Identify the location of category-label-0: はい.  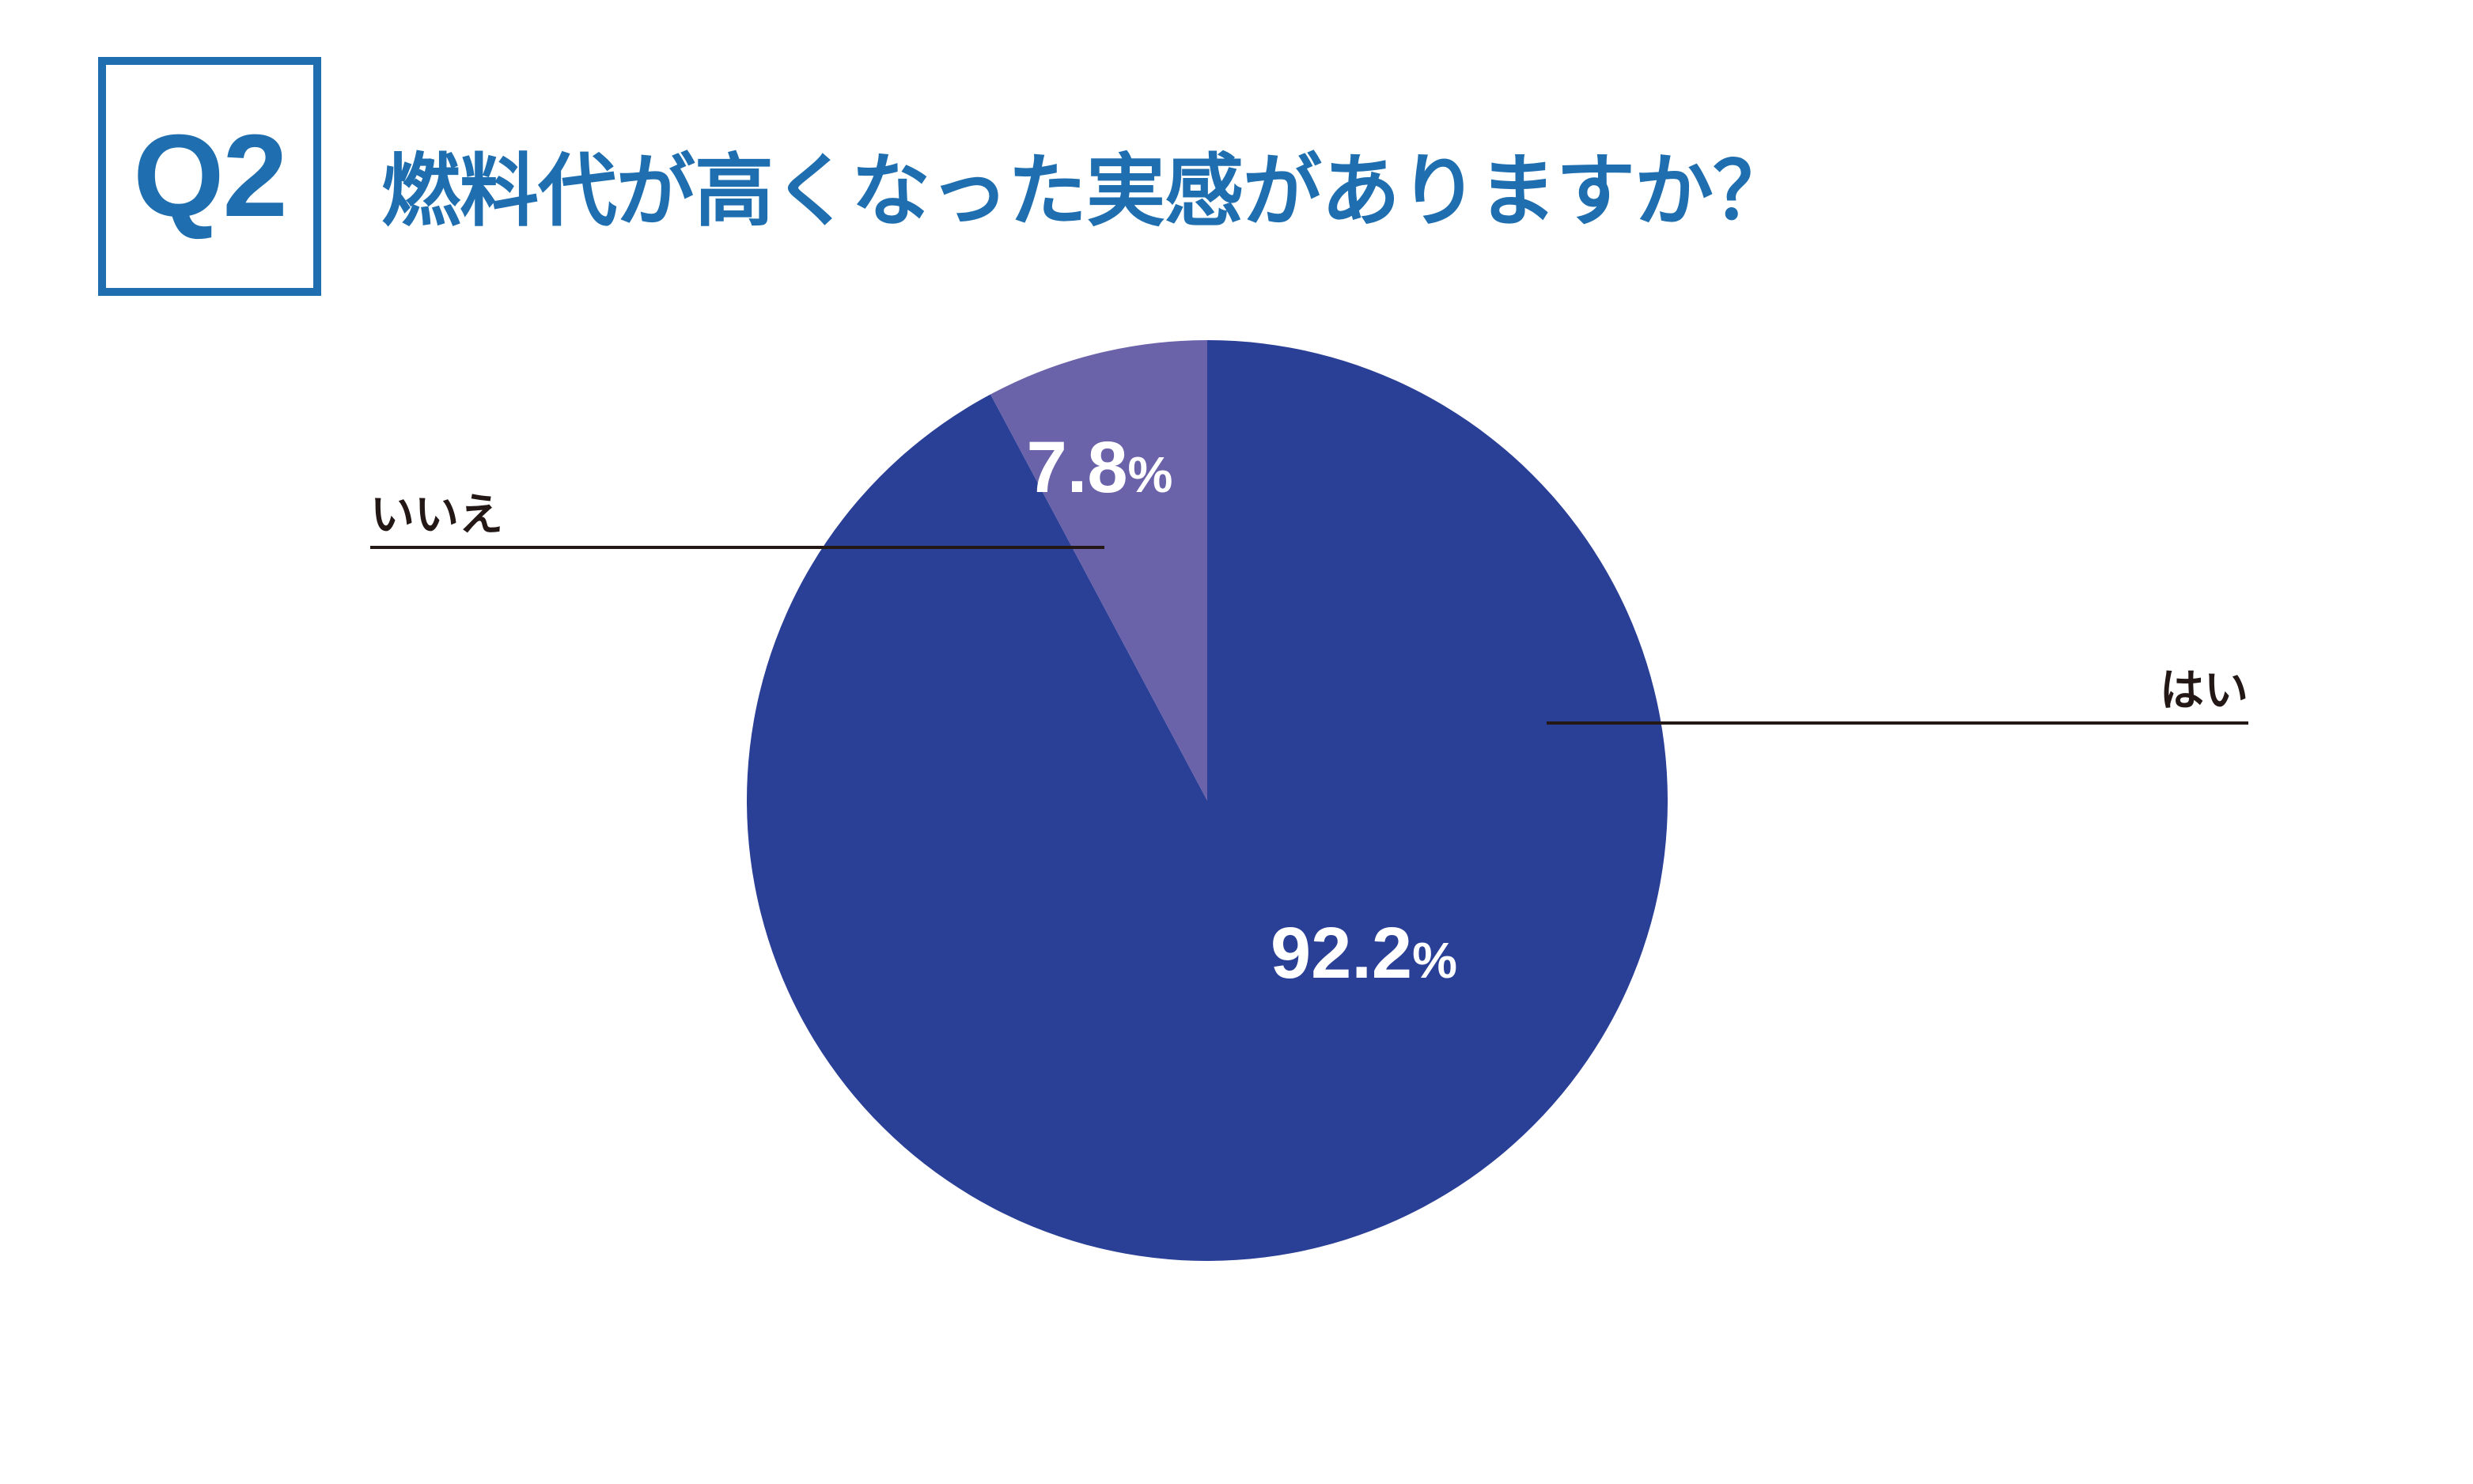
(2204, 691).